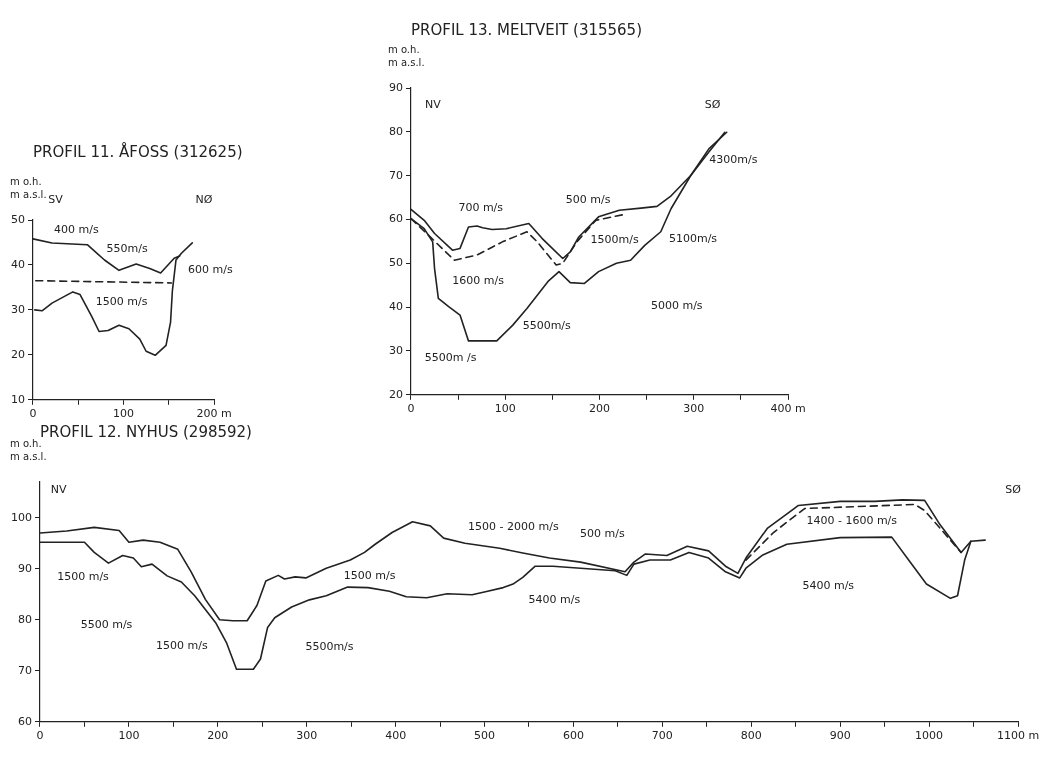 This screenshot has width=1052, height=775. I want to click on x-tick-label: 400 m, so click(788, 409).